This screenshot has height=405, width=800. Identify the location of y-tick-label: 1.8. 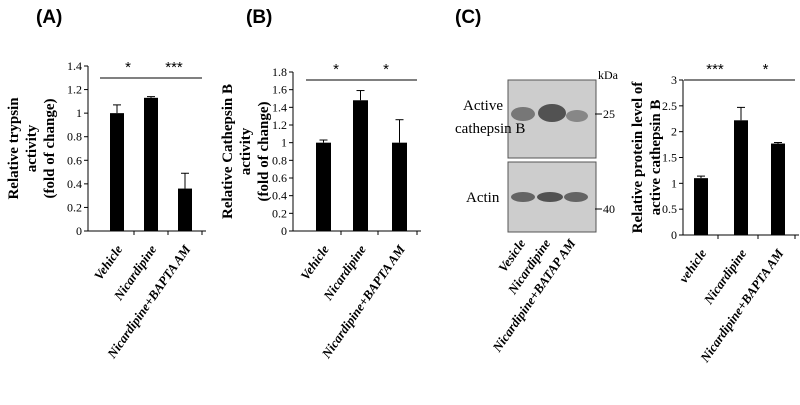
(279, 72).